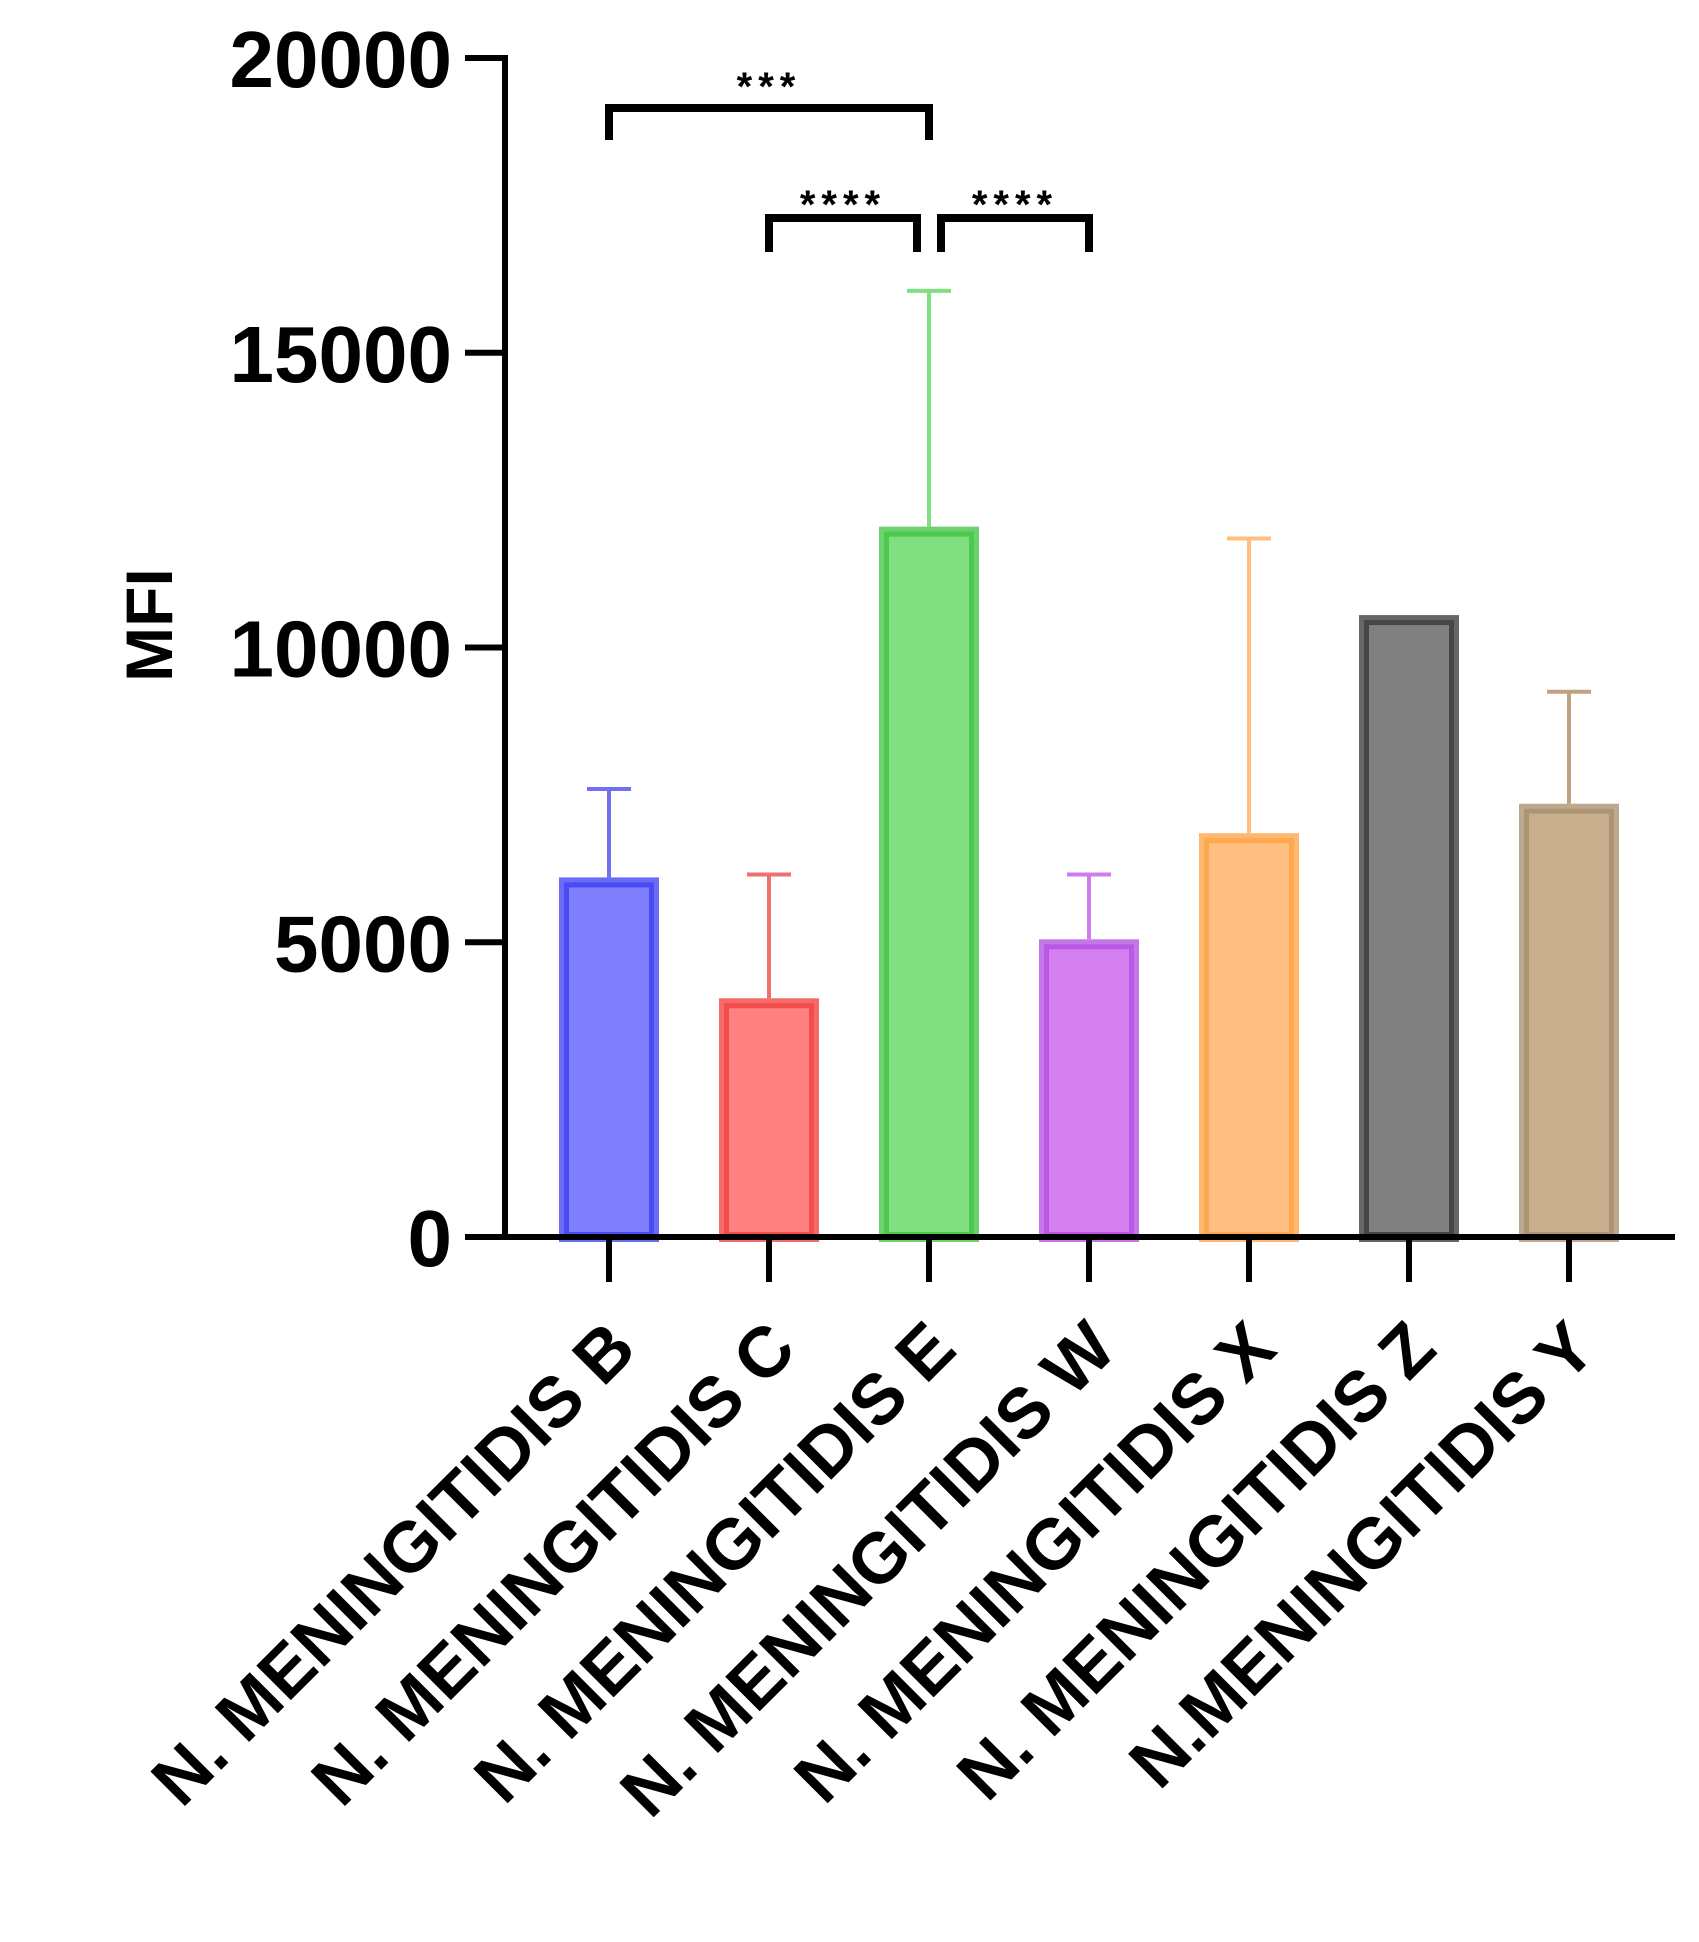 The height and width of the screenshot is (1942, 1699). Describe the element at coordinates (149, 625) in the screenshot. I see `y-axis-title: MFI` at that location.